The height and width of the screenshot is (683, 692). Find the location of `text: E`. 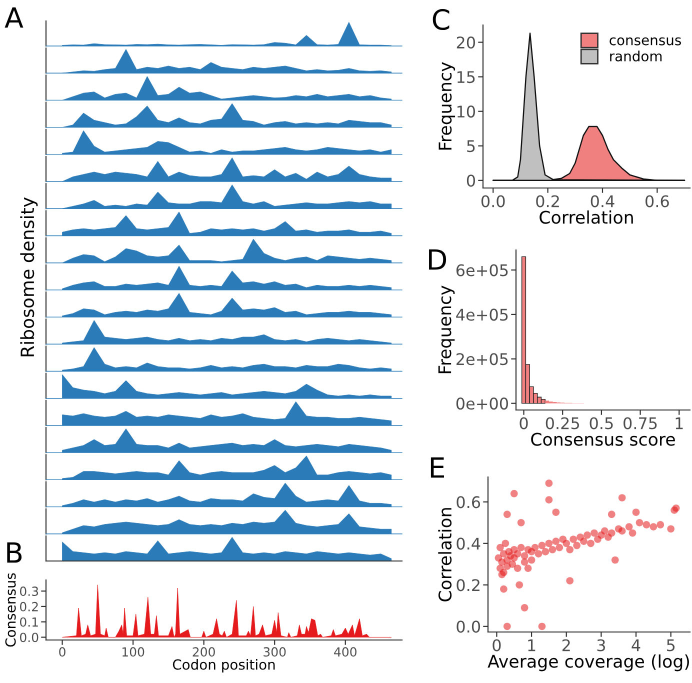

text: E is located at coordinates (437, 467).